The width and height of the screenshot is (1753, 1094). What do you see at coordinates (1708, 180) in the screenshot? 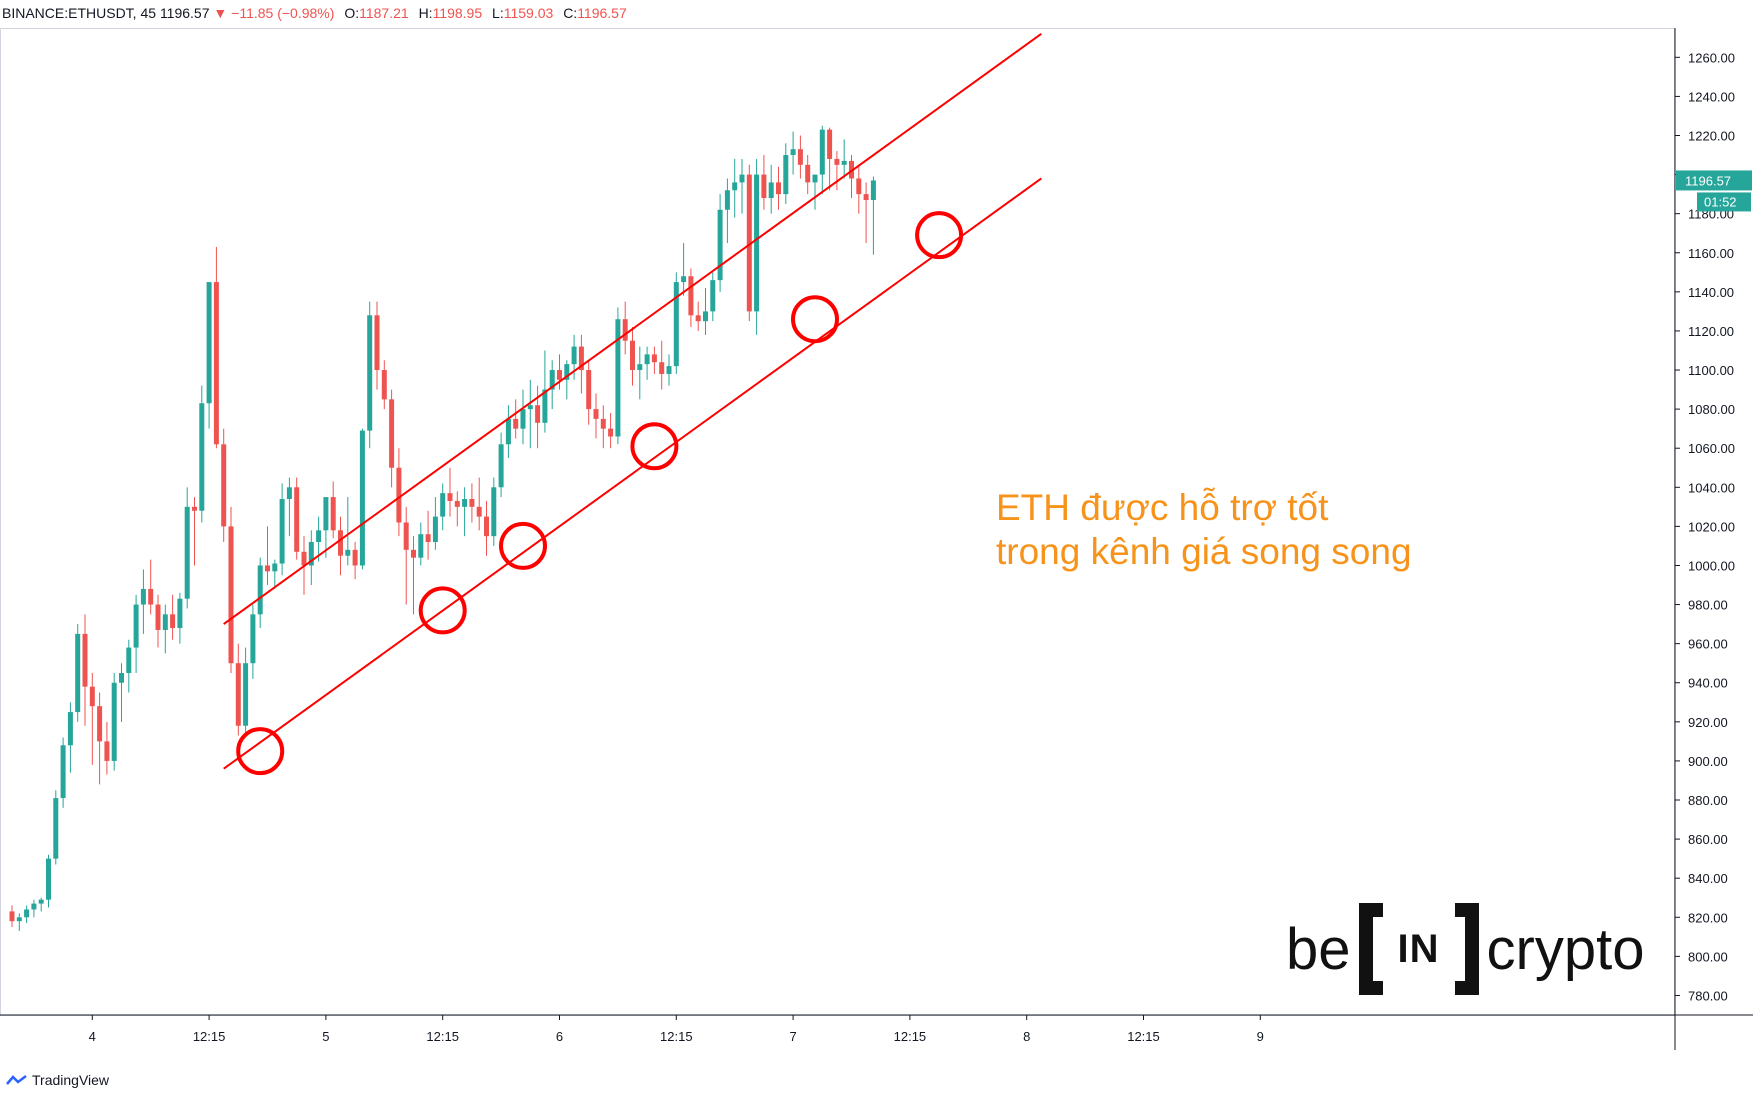
I see `last-price-tag-label: 1196.57` at bounding box center [1708, 180].